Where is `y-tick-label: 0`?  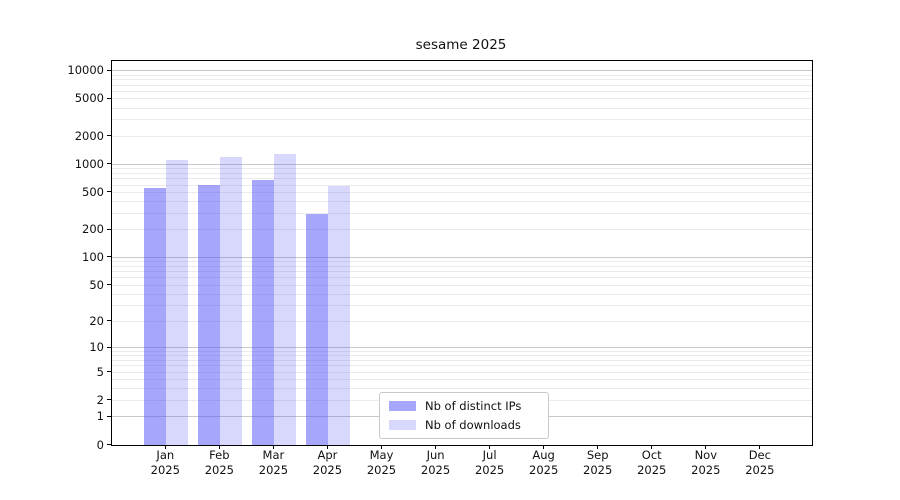 y-tick-label: 0 is located at coordinates (100, 444).